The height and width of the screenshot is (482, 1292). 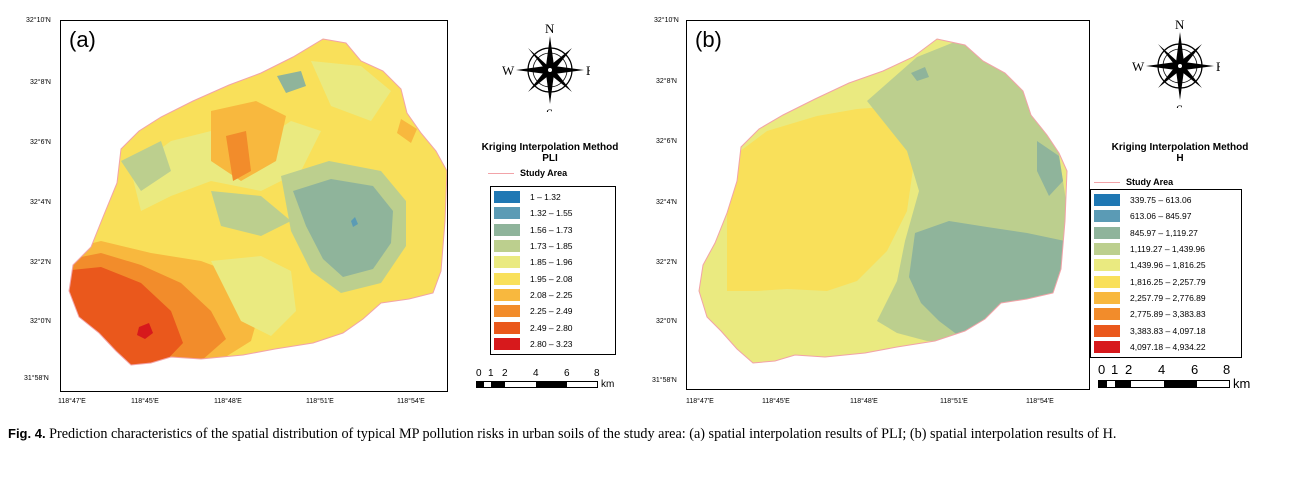 I want to click on pli-class-1.32-1.55, so click(x=354, y=222).